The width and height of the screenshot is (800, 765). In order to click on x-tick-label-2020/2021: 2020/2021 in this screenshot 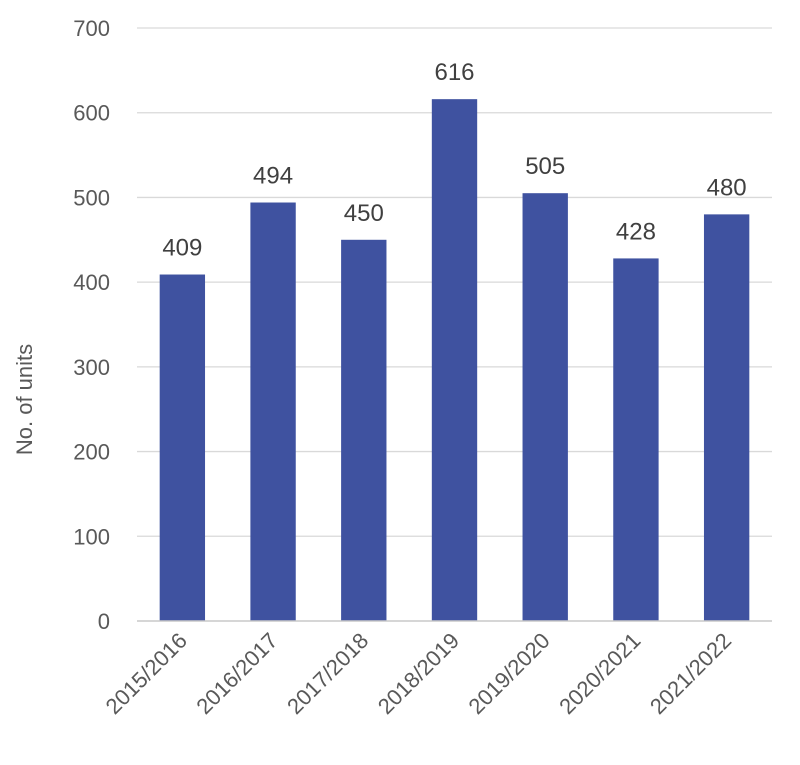, I will do `click(599, 673)`.